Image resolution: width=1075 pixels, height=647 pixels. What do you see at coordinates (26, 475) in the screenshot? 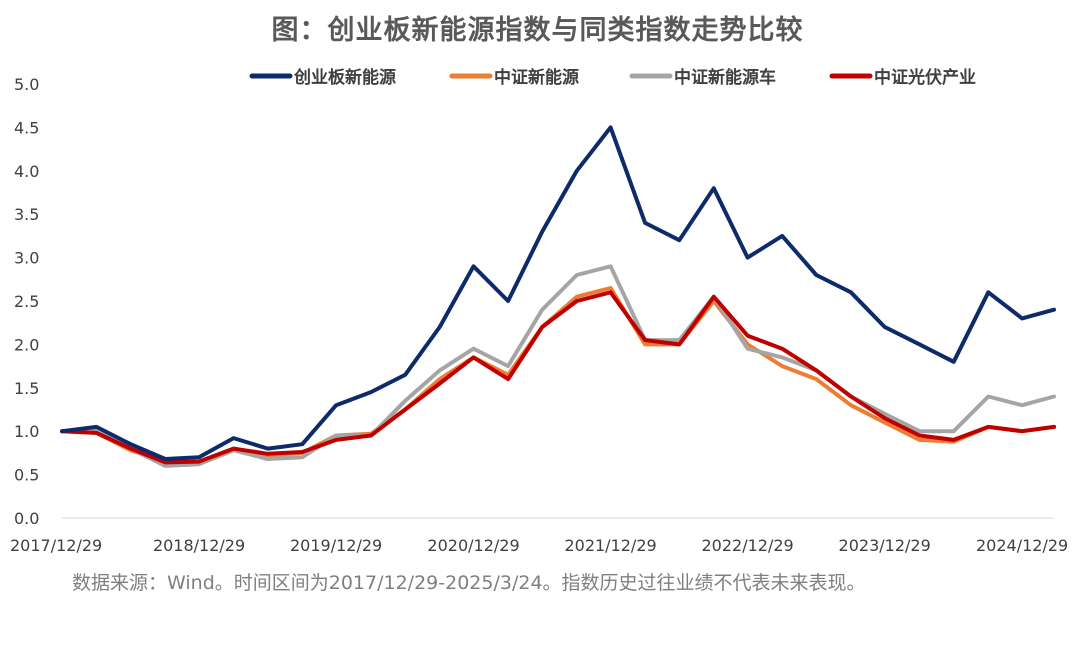
I see `y-tick-label: 0.5` at bounding box center [26, 475].